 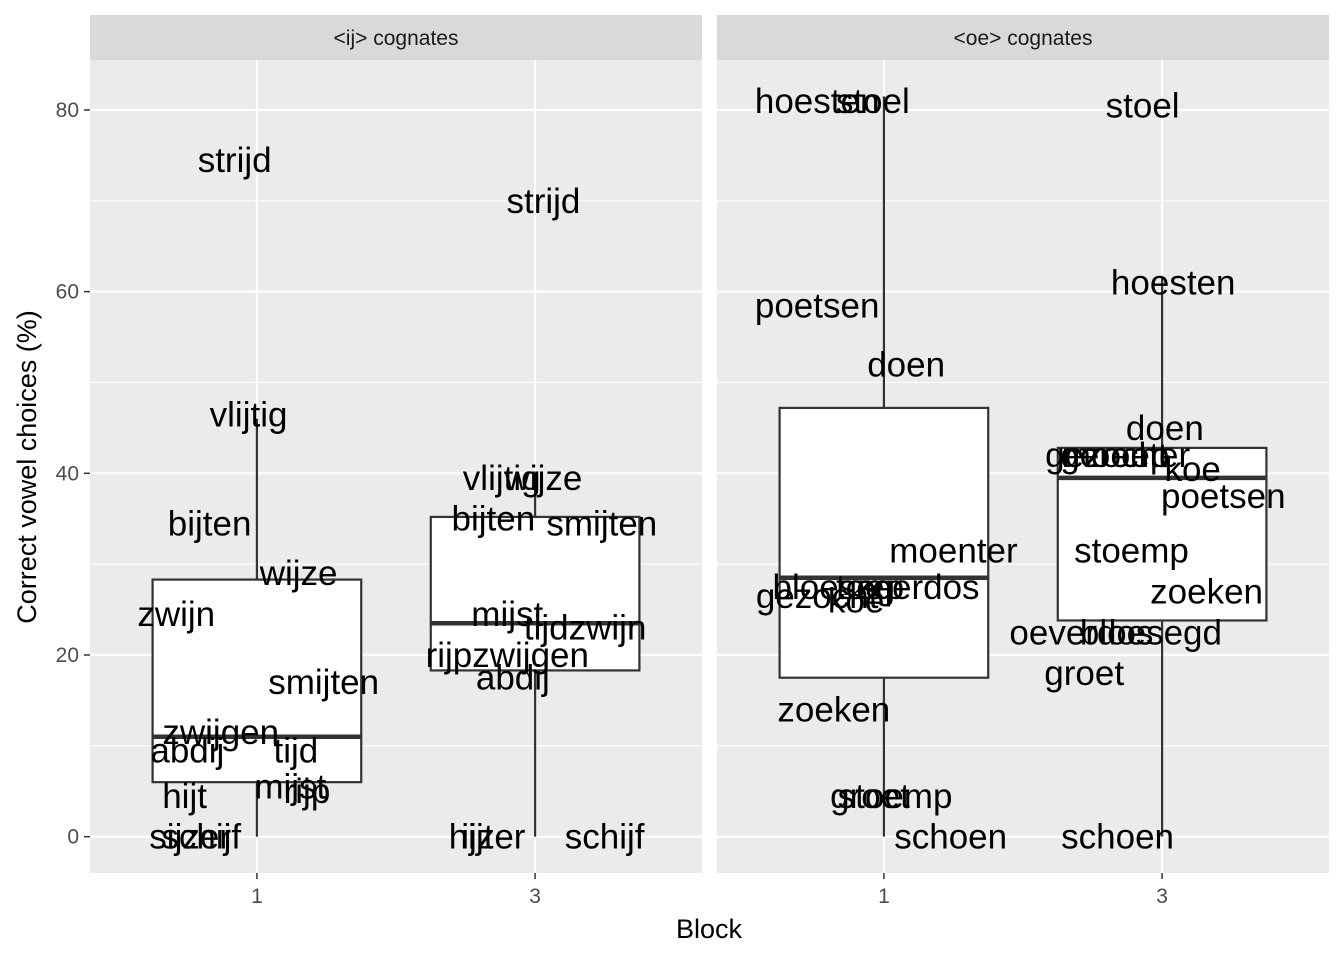 I want to click on y-tick-label: 0, so click(x=73, y=837).